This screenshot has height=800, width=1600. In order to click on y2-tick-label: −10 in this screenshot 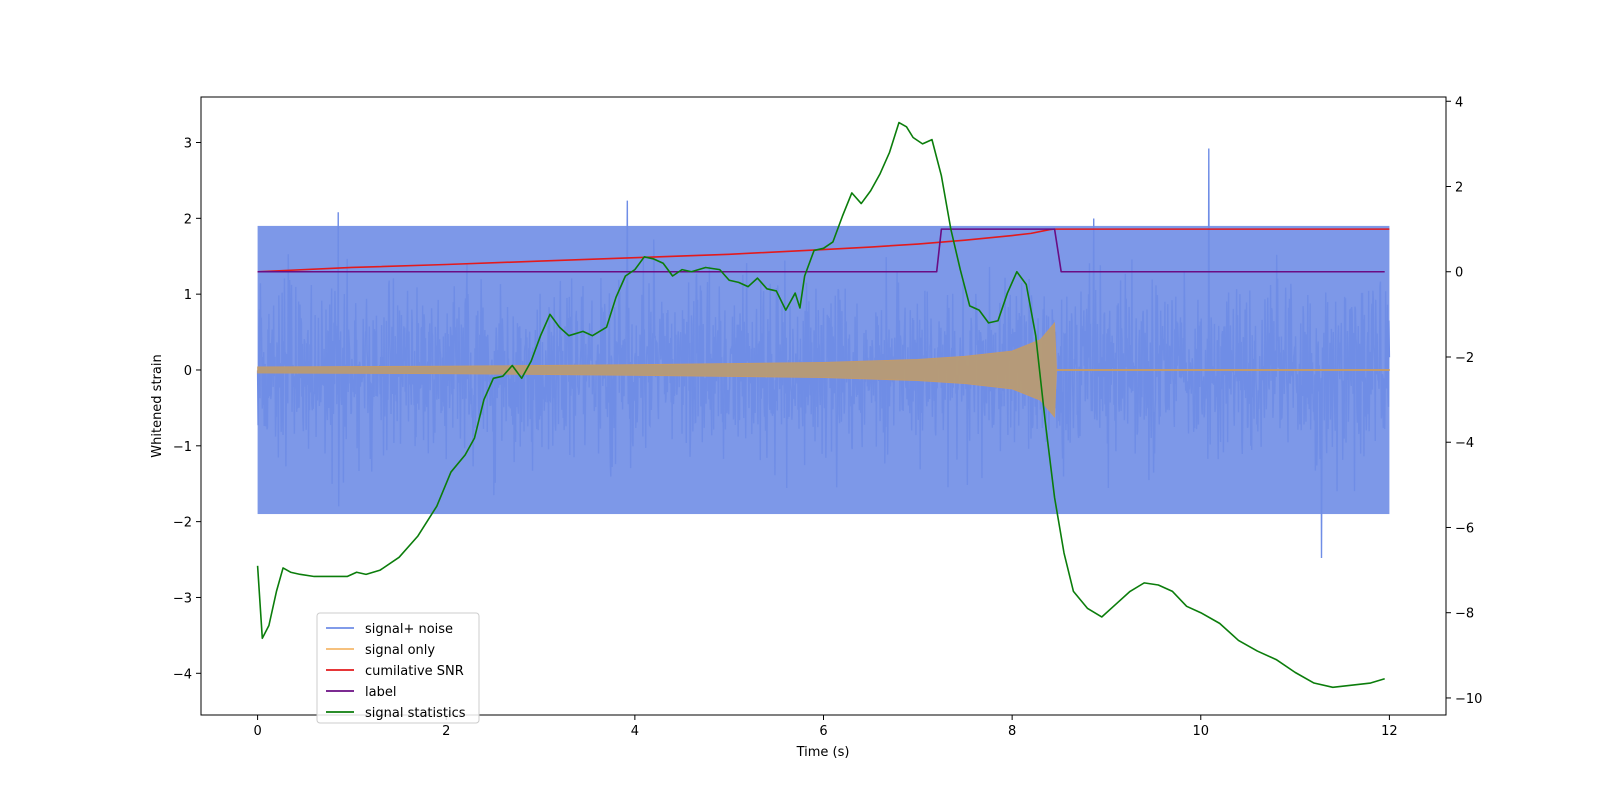, I will do `click(1468, 699)`.